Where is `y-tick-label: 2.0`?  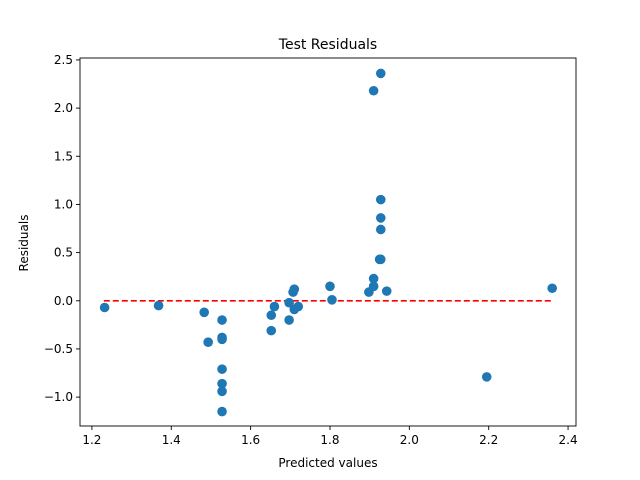
y-tick-label: 2.0 is located at coordinates (63, 108).